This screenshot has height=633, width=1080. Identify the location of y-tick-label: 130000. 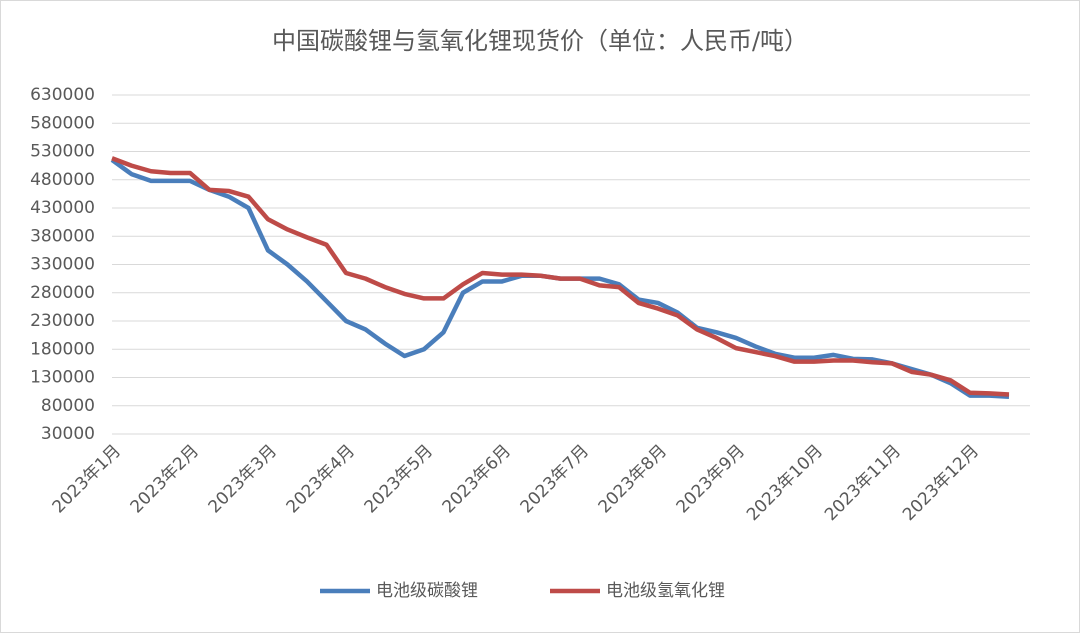
(62, 378).